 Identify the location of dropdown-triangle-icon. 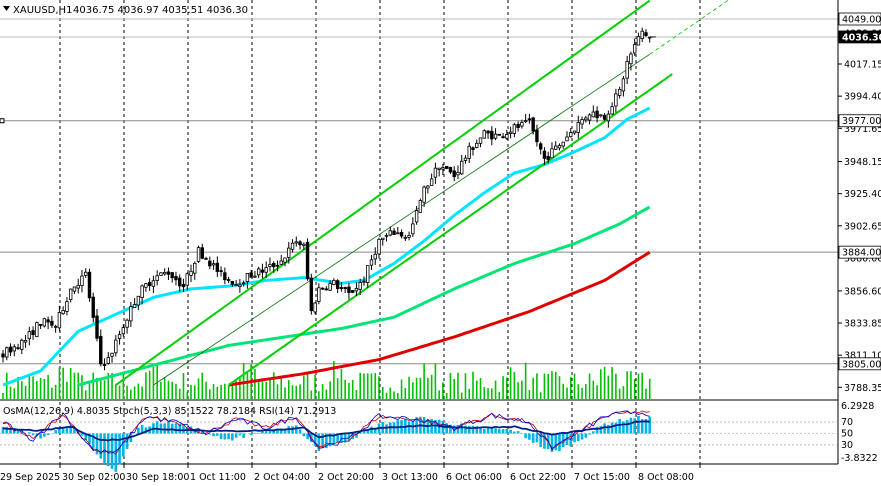
(6, 8).